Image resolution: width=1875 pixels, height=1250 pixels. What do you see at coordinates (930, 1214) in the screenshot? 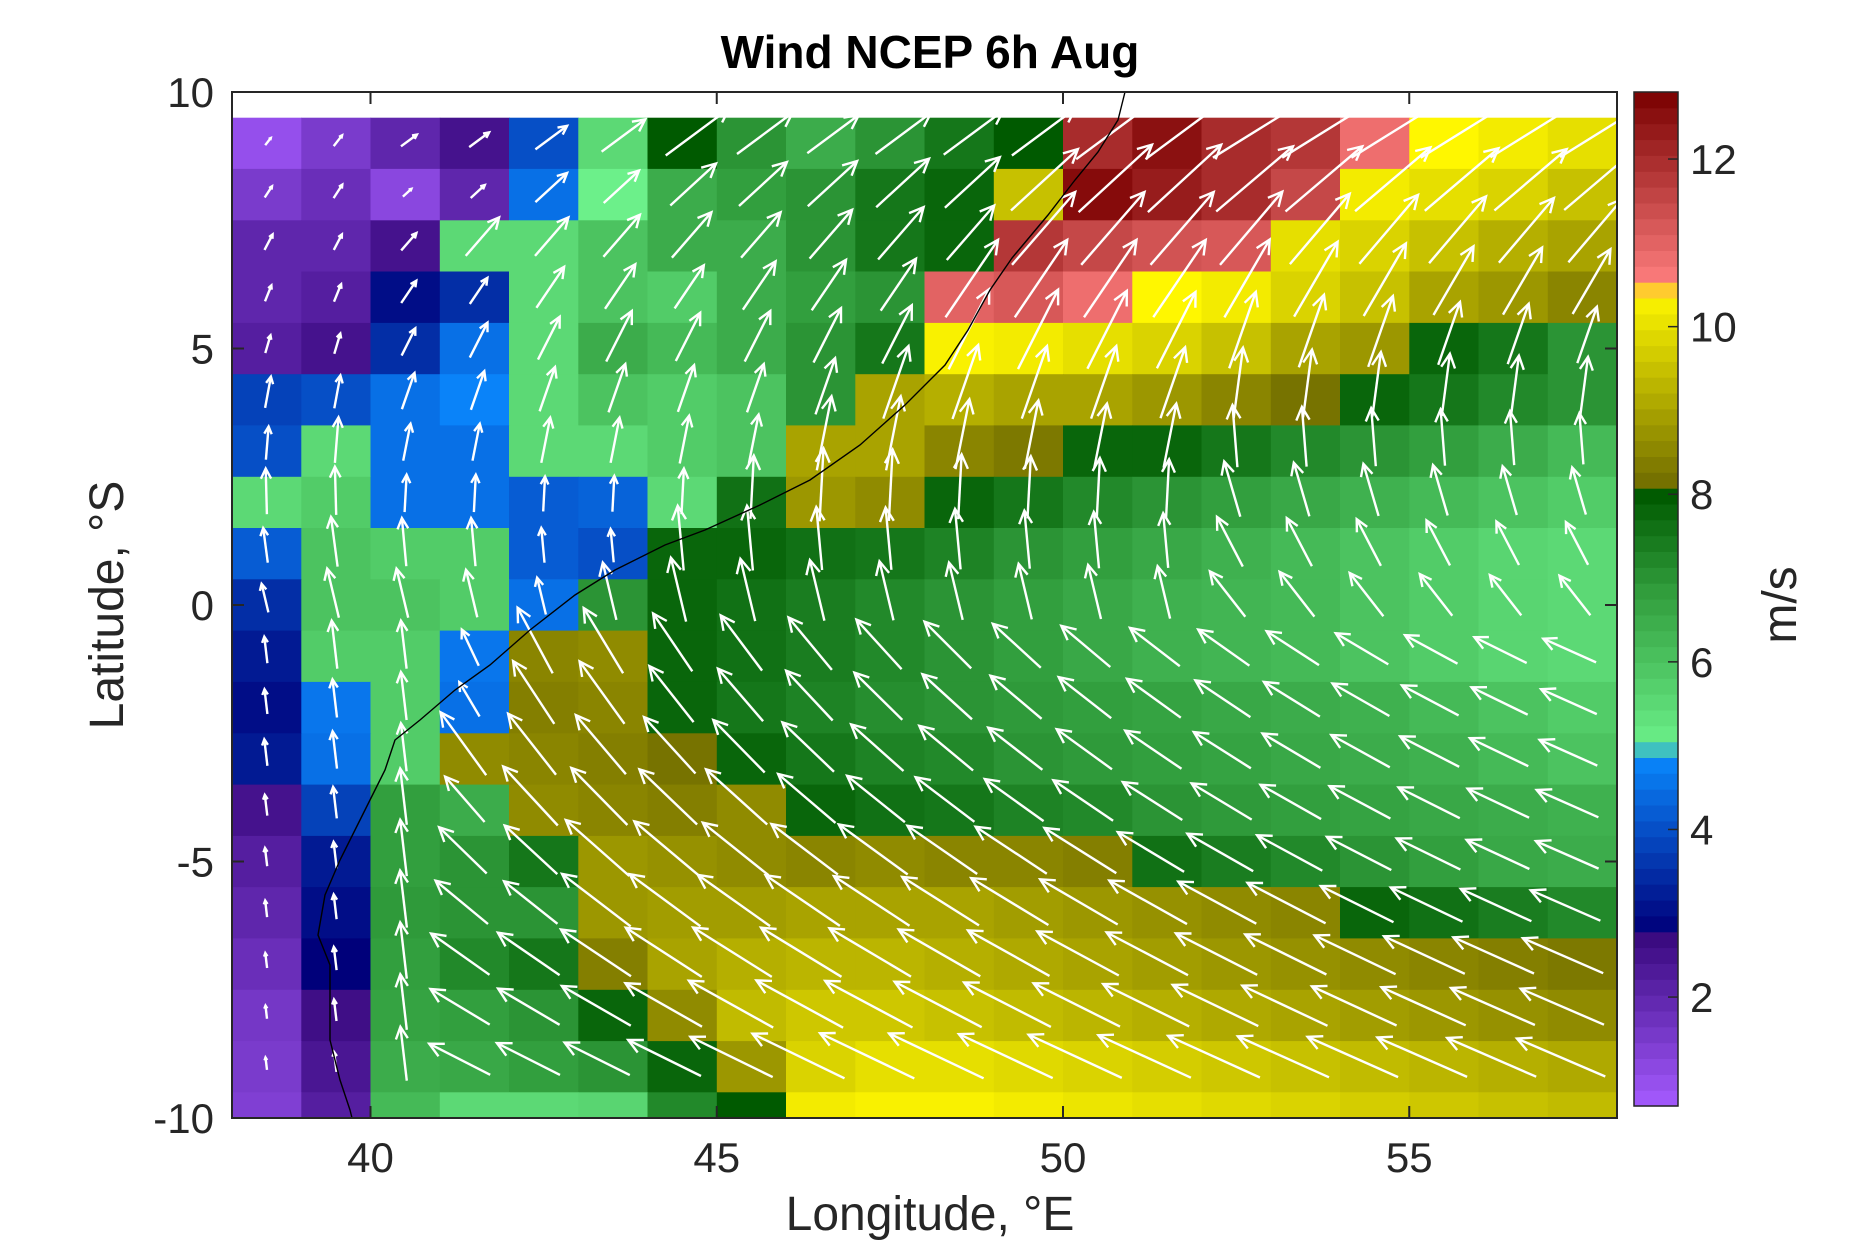
I see `x-axis-label: Longitude, °E` at bounding box center [930, 1214].